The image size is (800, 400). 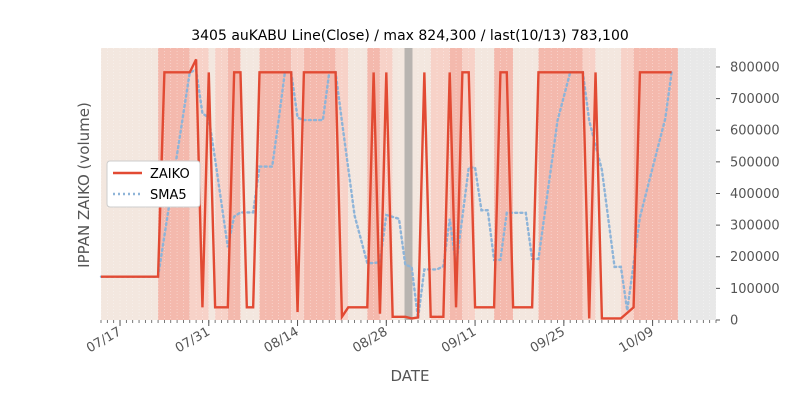 What do you see at coordinates (755, 257) in the screenshot?
I see `y-tick-label: 200000` at bounding box center [755, 257].